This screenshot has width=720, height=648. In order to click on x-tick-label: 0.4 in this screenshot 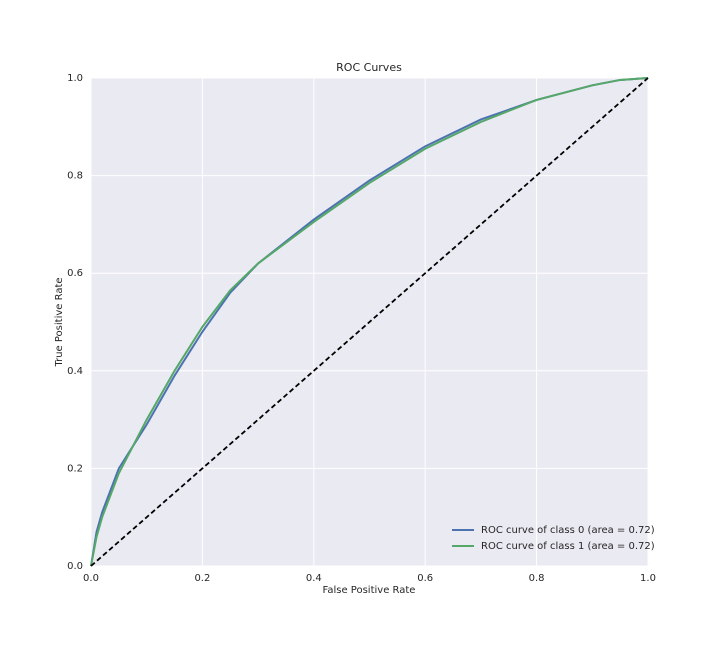, I will do `click(314, 578)`.